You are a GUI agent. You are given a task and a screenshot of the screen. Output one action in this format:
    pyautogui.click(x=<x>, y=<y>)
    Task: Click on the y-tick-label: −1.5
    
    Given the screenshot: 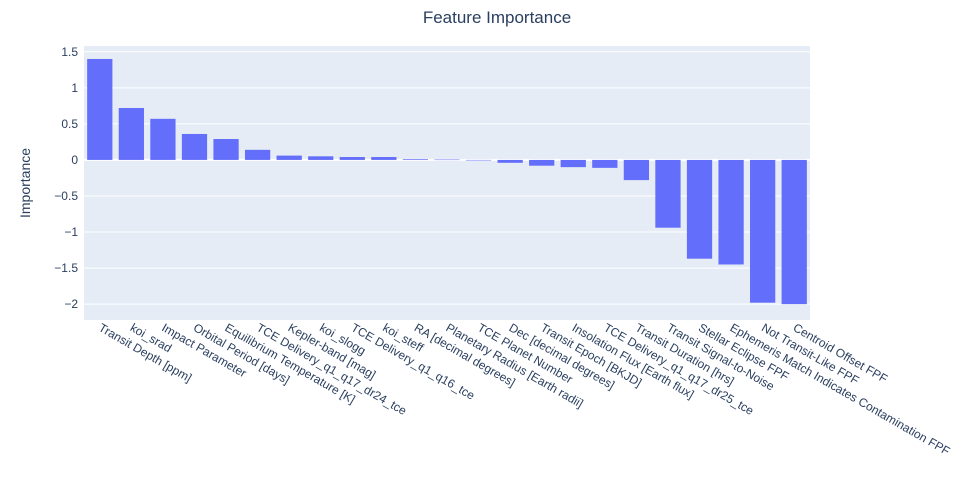 What is the action you would take?
    pyautogui.click(x=66, y=268)
    